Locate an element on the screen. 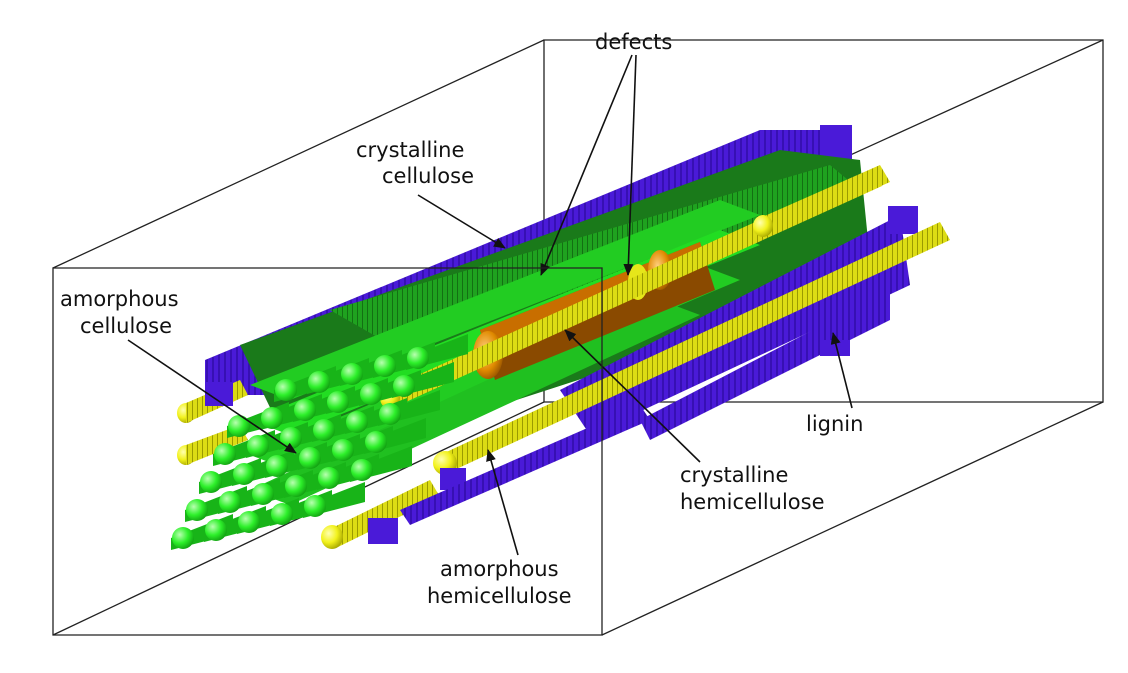 The width and height of the screenshot is (1128, 673). label-crystalline-hemicellulose-2: hemicellulose is located at coordinates (752, 502).